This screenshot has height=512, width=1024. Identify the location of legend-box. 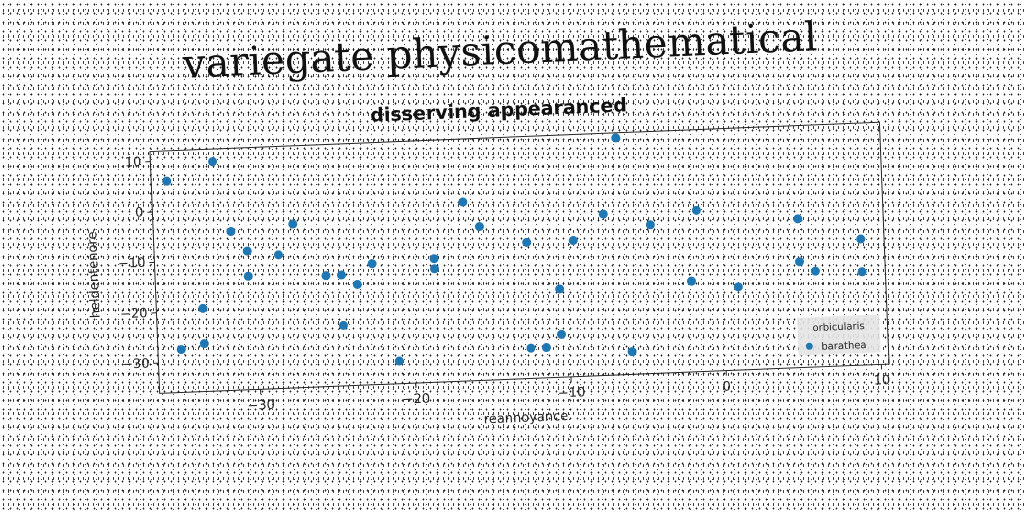
(839, 335).